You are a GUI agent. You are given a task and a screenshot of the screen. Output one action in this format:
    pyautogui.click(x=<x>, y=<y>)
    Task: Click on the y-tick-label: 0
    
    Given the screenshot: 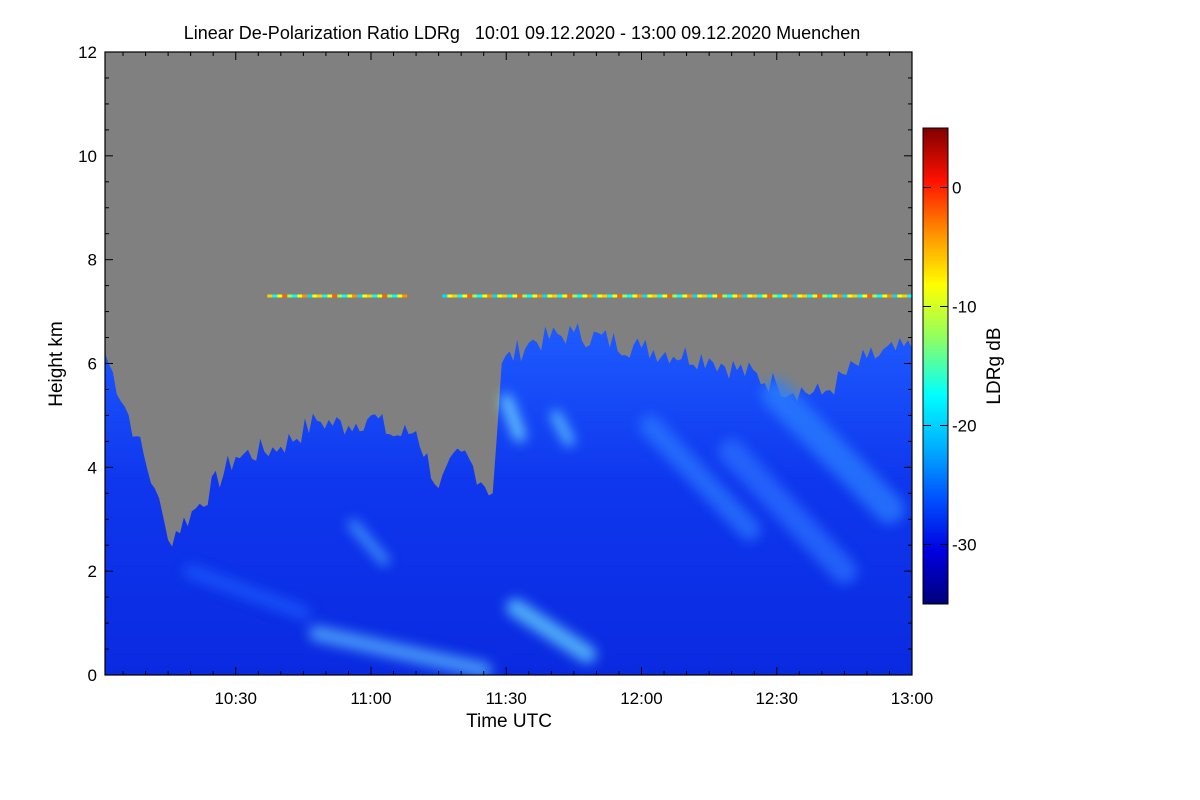 What is the action you would take?
    pyautogui.click(x=92, y=675)
    